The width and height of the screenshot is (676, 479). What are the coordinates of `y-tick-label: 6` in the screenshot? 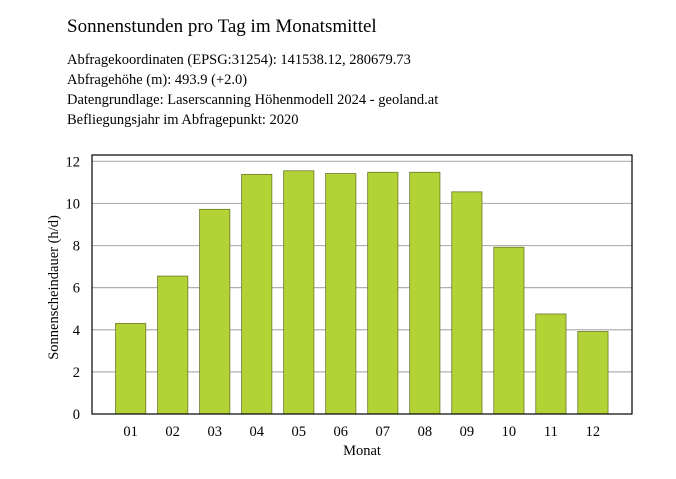 It's located at (76, 289).